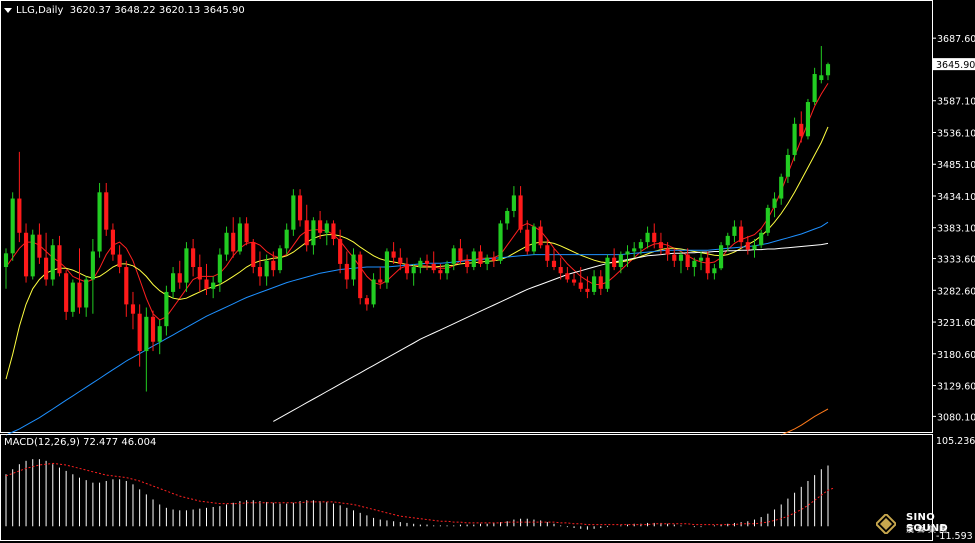  I want to click on price-tick-label: 3587.10, so click(956, 102).